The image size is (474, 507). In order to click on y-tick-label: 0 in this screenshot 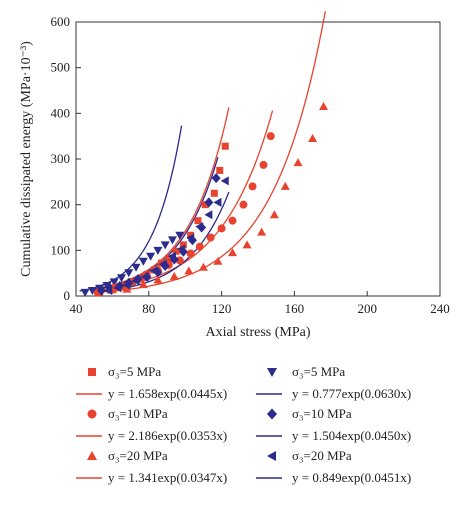, I will do `click(67, 295)`.